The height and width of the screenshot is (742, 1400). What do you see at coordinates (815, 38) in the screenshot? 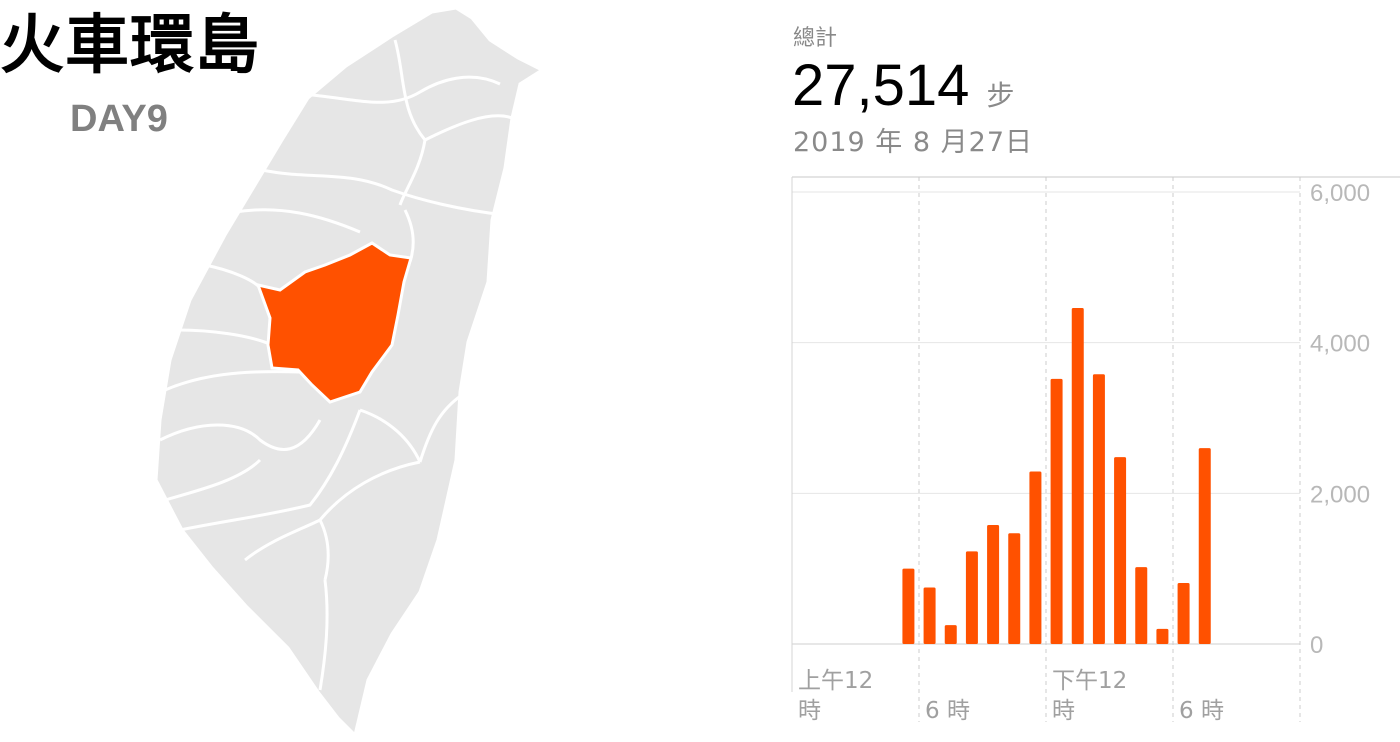
I see `stats-label: 總計` at bounding box center [815, 38].